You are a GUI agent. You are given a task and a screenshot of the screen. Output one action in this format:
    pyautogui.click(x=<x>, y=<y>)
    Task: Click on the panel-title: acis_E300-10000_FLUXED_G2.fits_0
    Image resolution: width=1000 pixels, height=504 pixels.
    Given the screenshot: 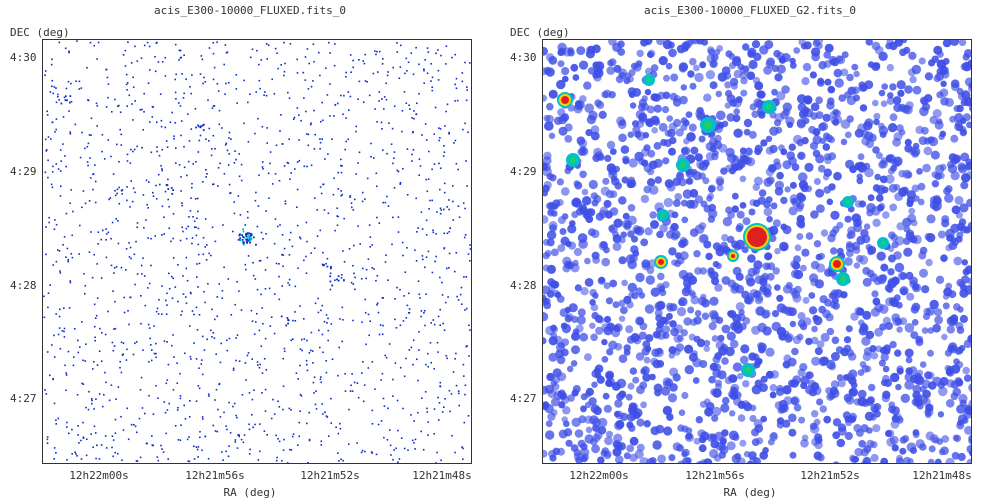 What is the action you would take?
    pyautogui.click(x=750, y=10)
    